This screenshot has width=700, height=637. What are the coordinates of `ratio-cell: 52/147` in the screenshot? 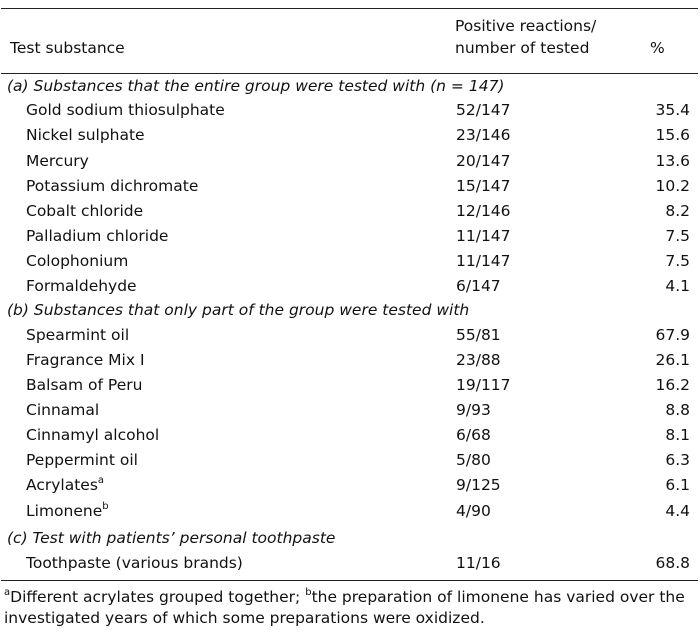 It's located at (483, 110).